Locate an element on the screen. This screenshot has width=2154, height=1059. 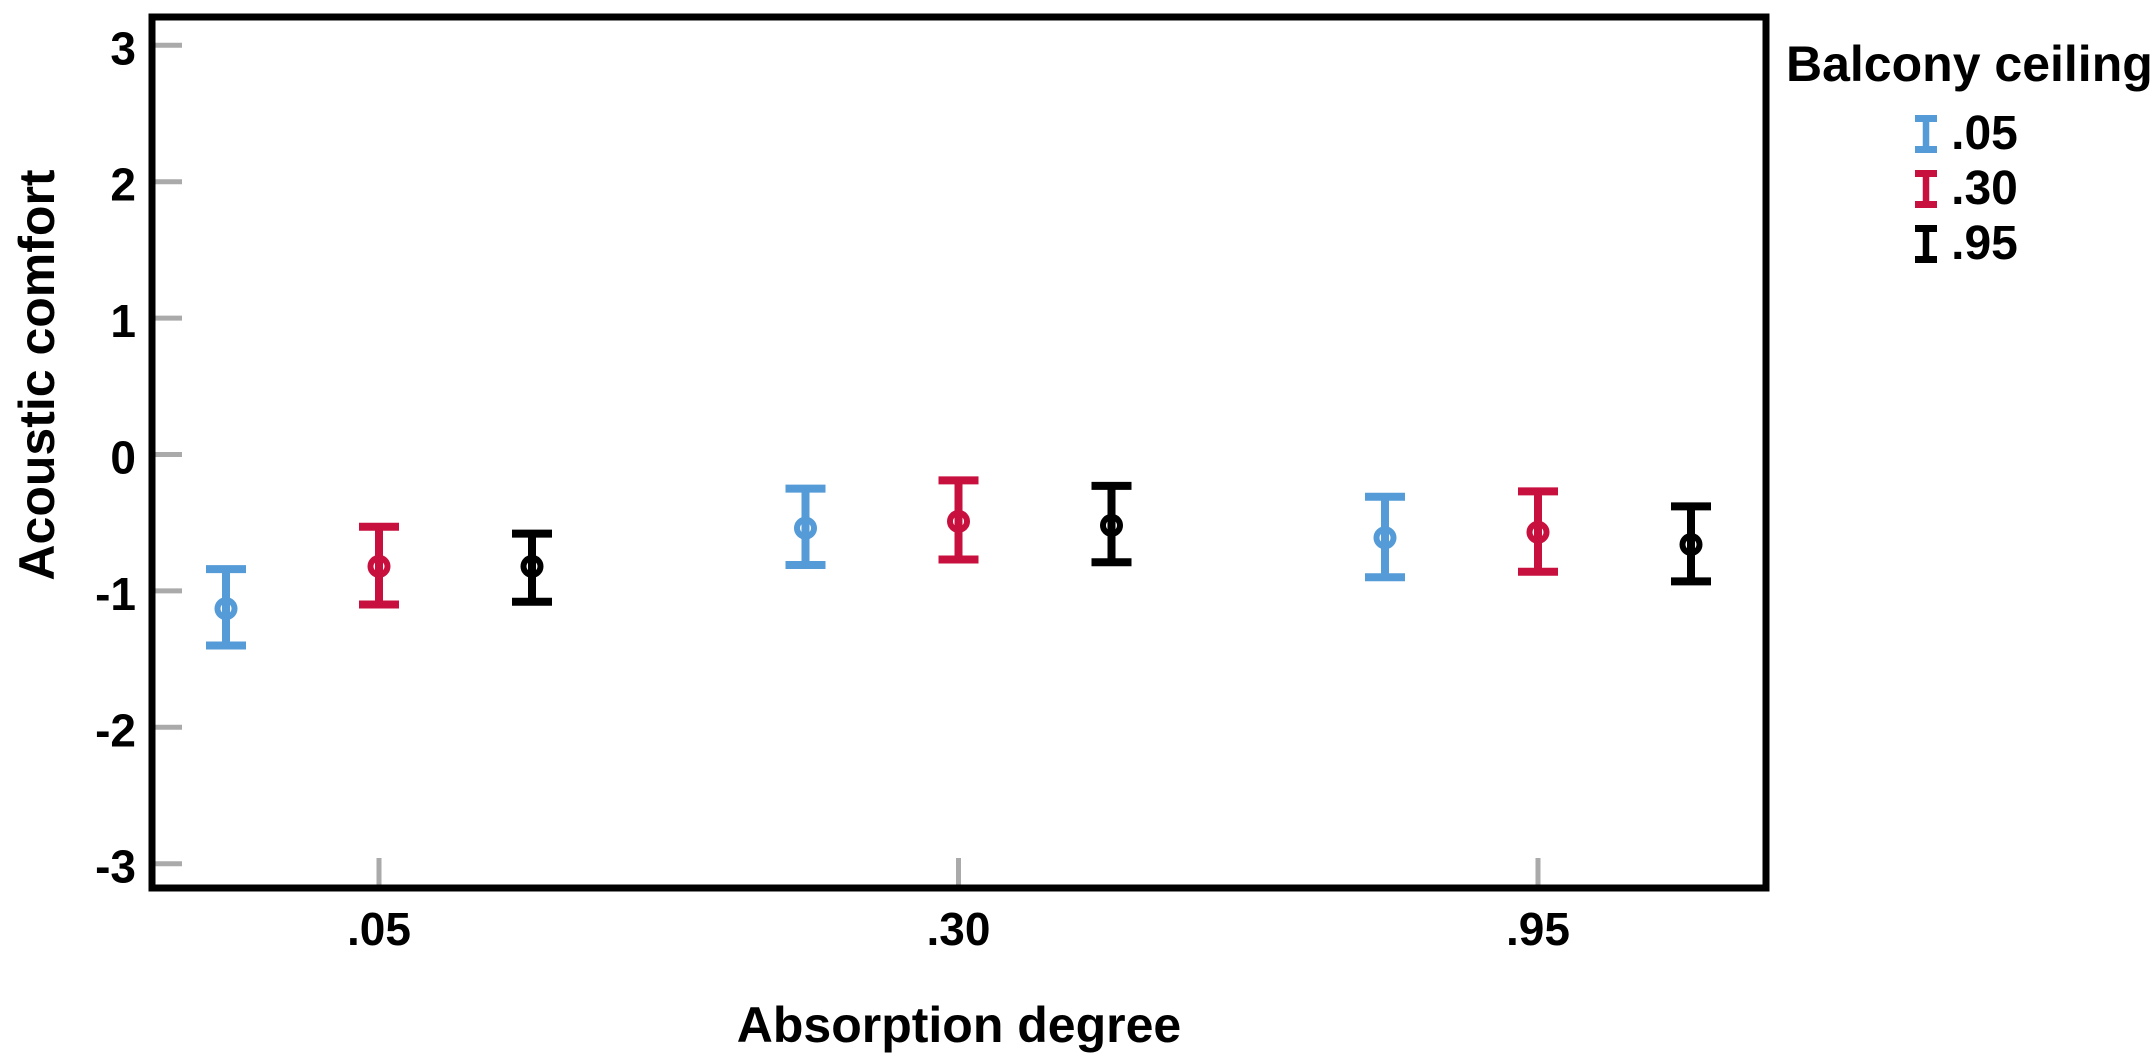
legend-items: .05.30.95 is located at coordinates (1966, 189).